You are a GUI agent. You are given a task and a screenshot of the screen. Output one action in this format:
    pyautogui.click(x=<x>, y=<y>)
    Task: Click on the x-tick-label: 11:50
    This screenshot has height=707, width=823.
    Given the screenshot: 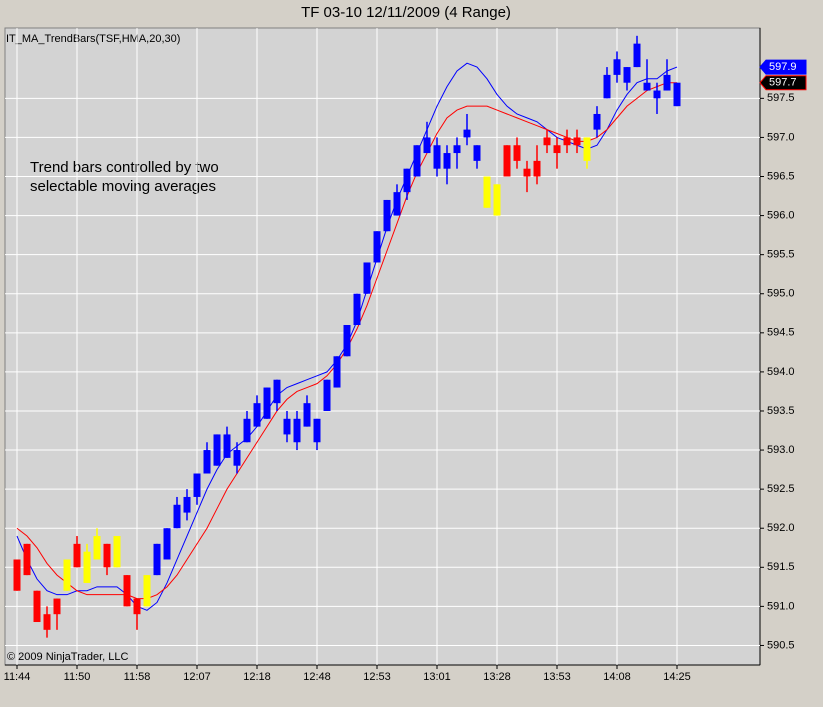 What is the action you would take?
    pyautogui.click(x=77, y=677)
    